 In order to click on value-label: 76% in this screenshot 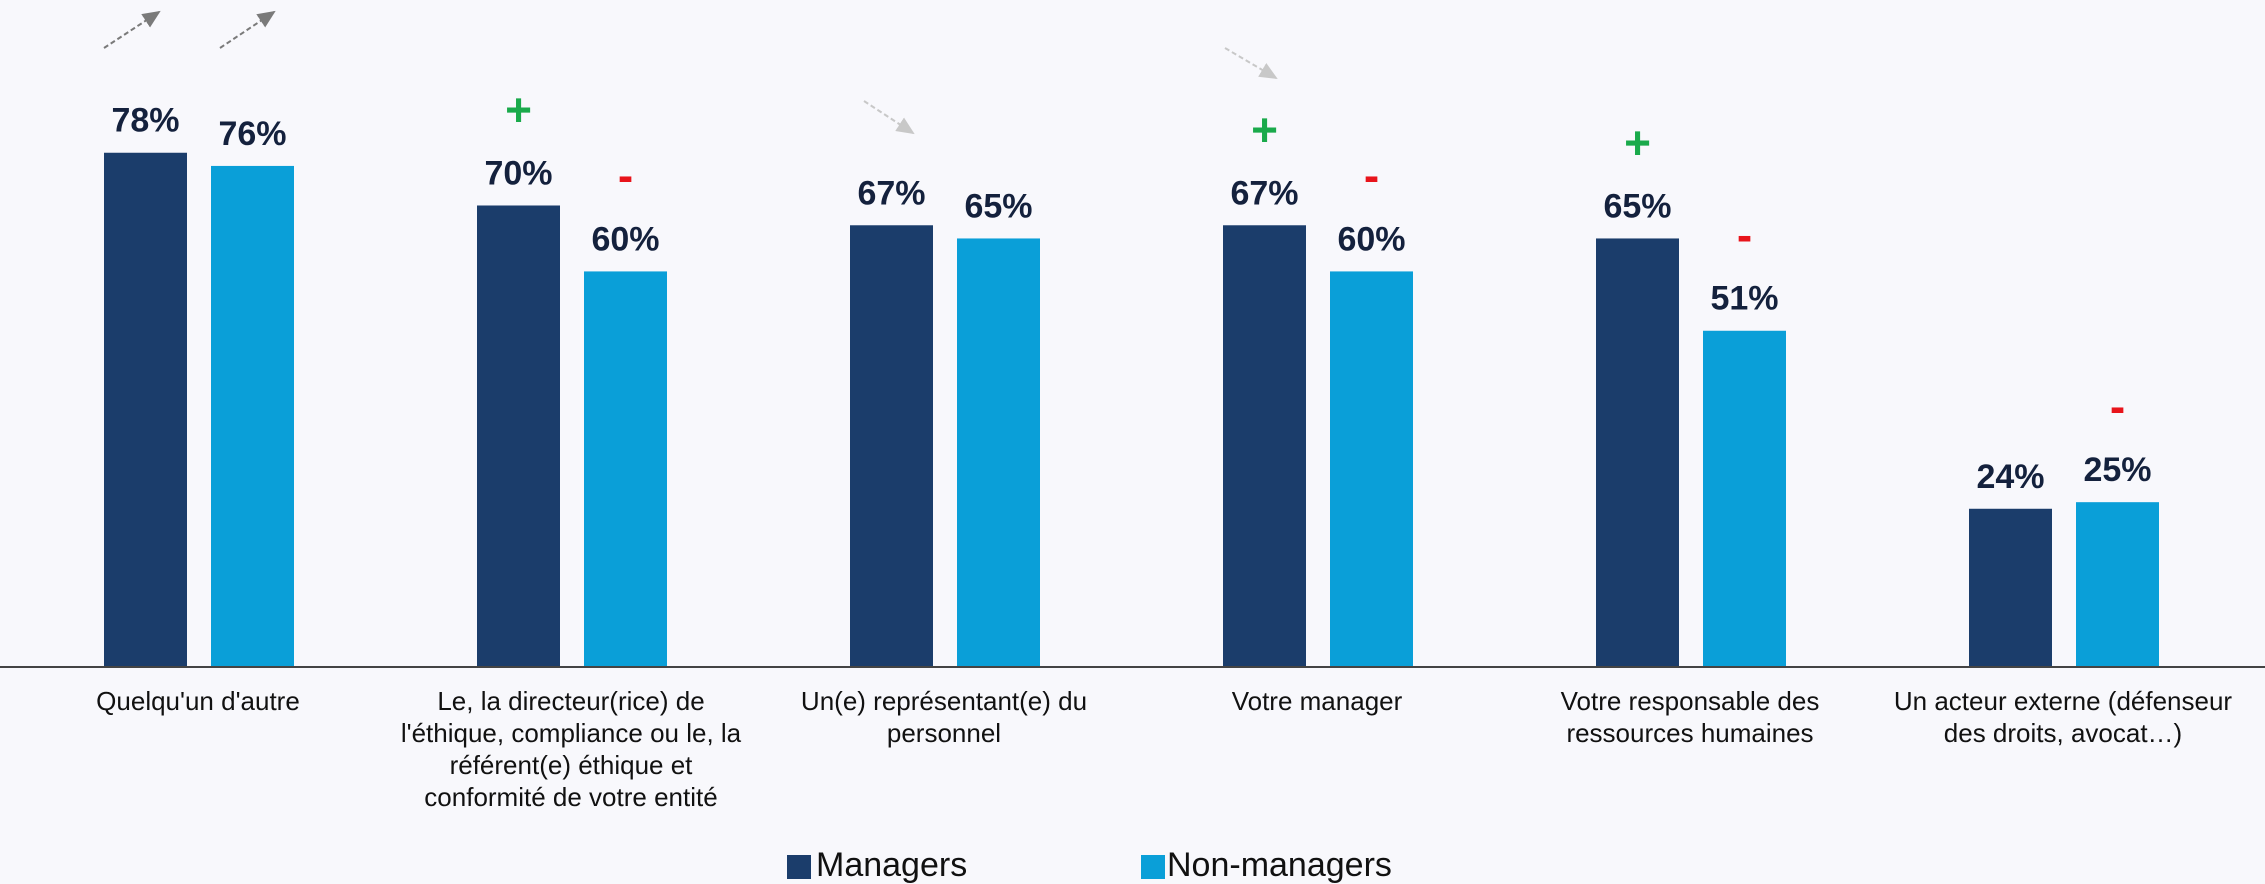, I will do `click(252, 134)`.